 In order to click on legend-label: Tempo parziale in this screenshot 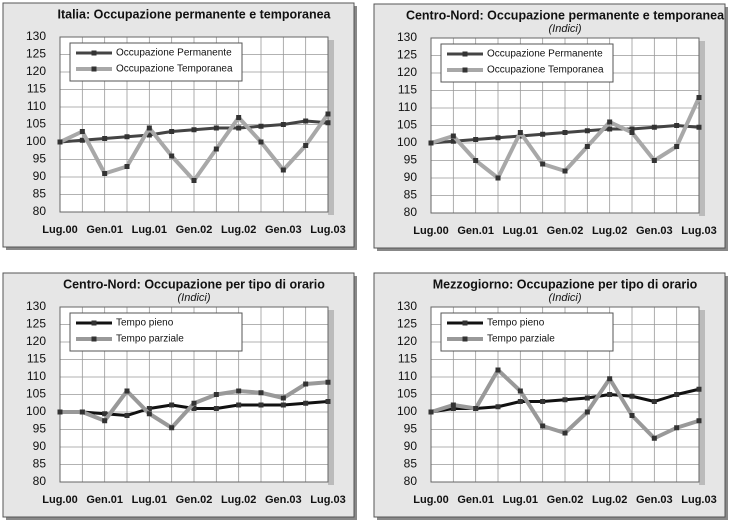, I will do `click(521, 339)`.